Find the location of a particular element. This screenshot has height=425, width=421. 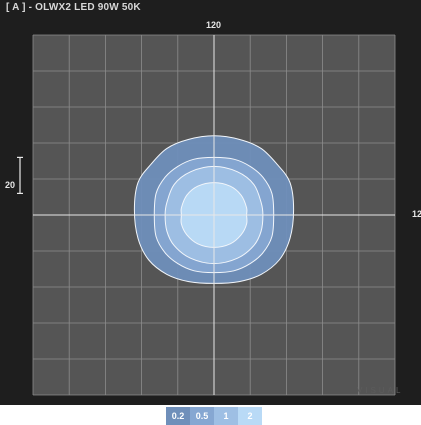

legend-item-0-5: 0.5 is located at coordinates (202, 416).